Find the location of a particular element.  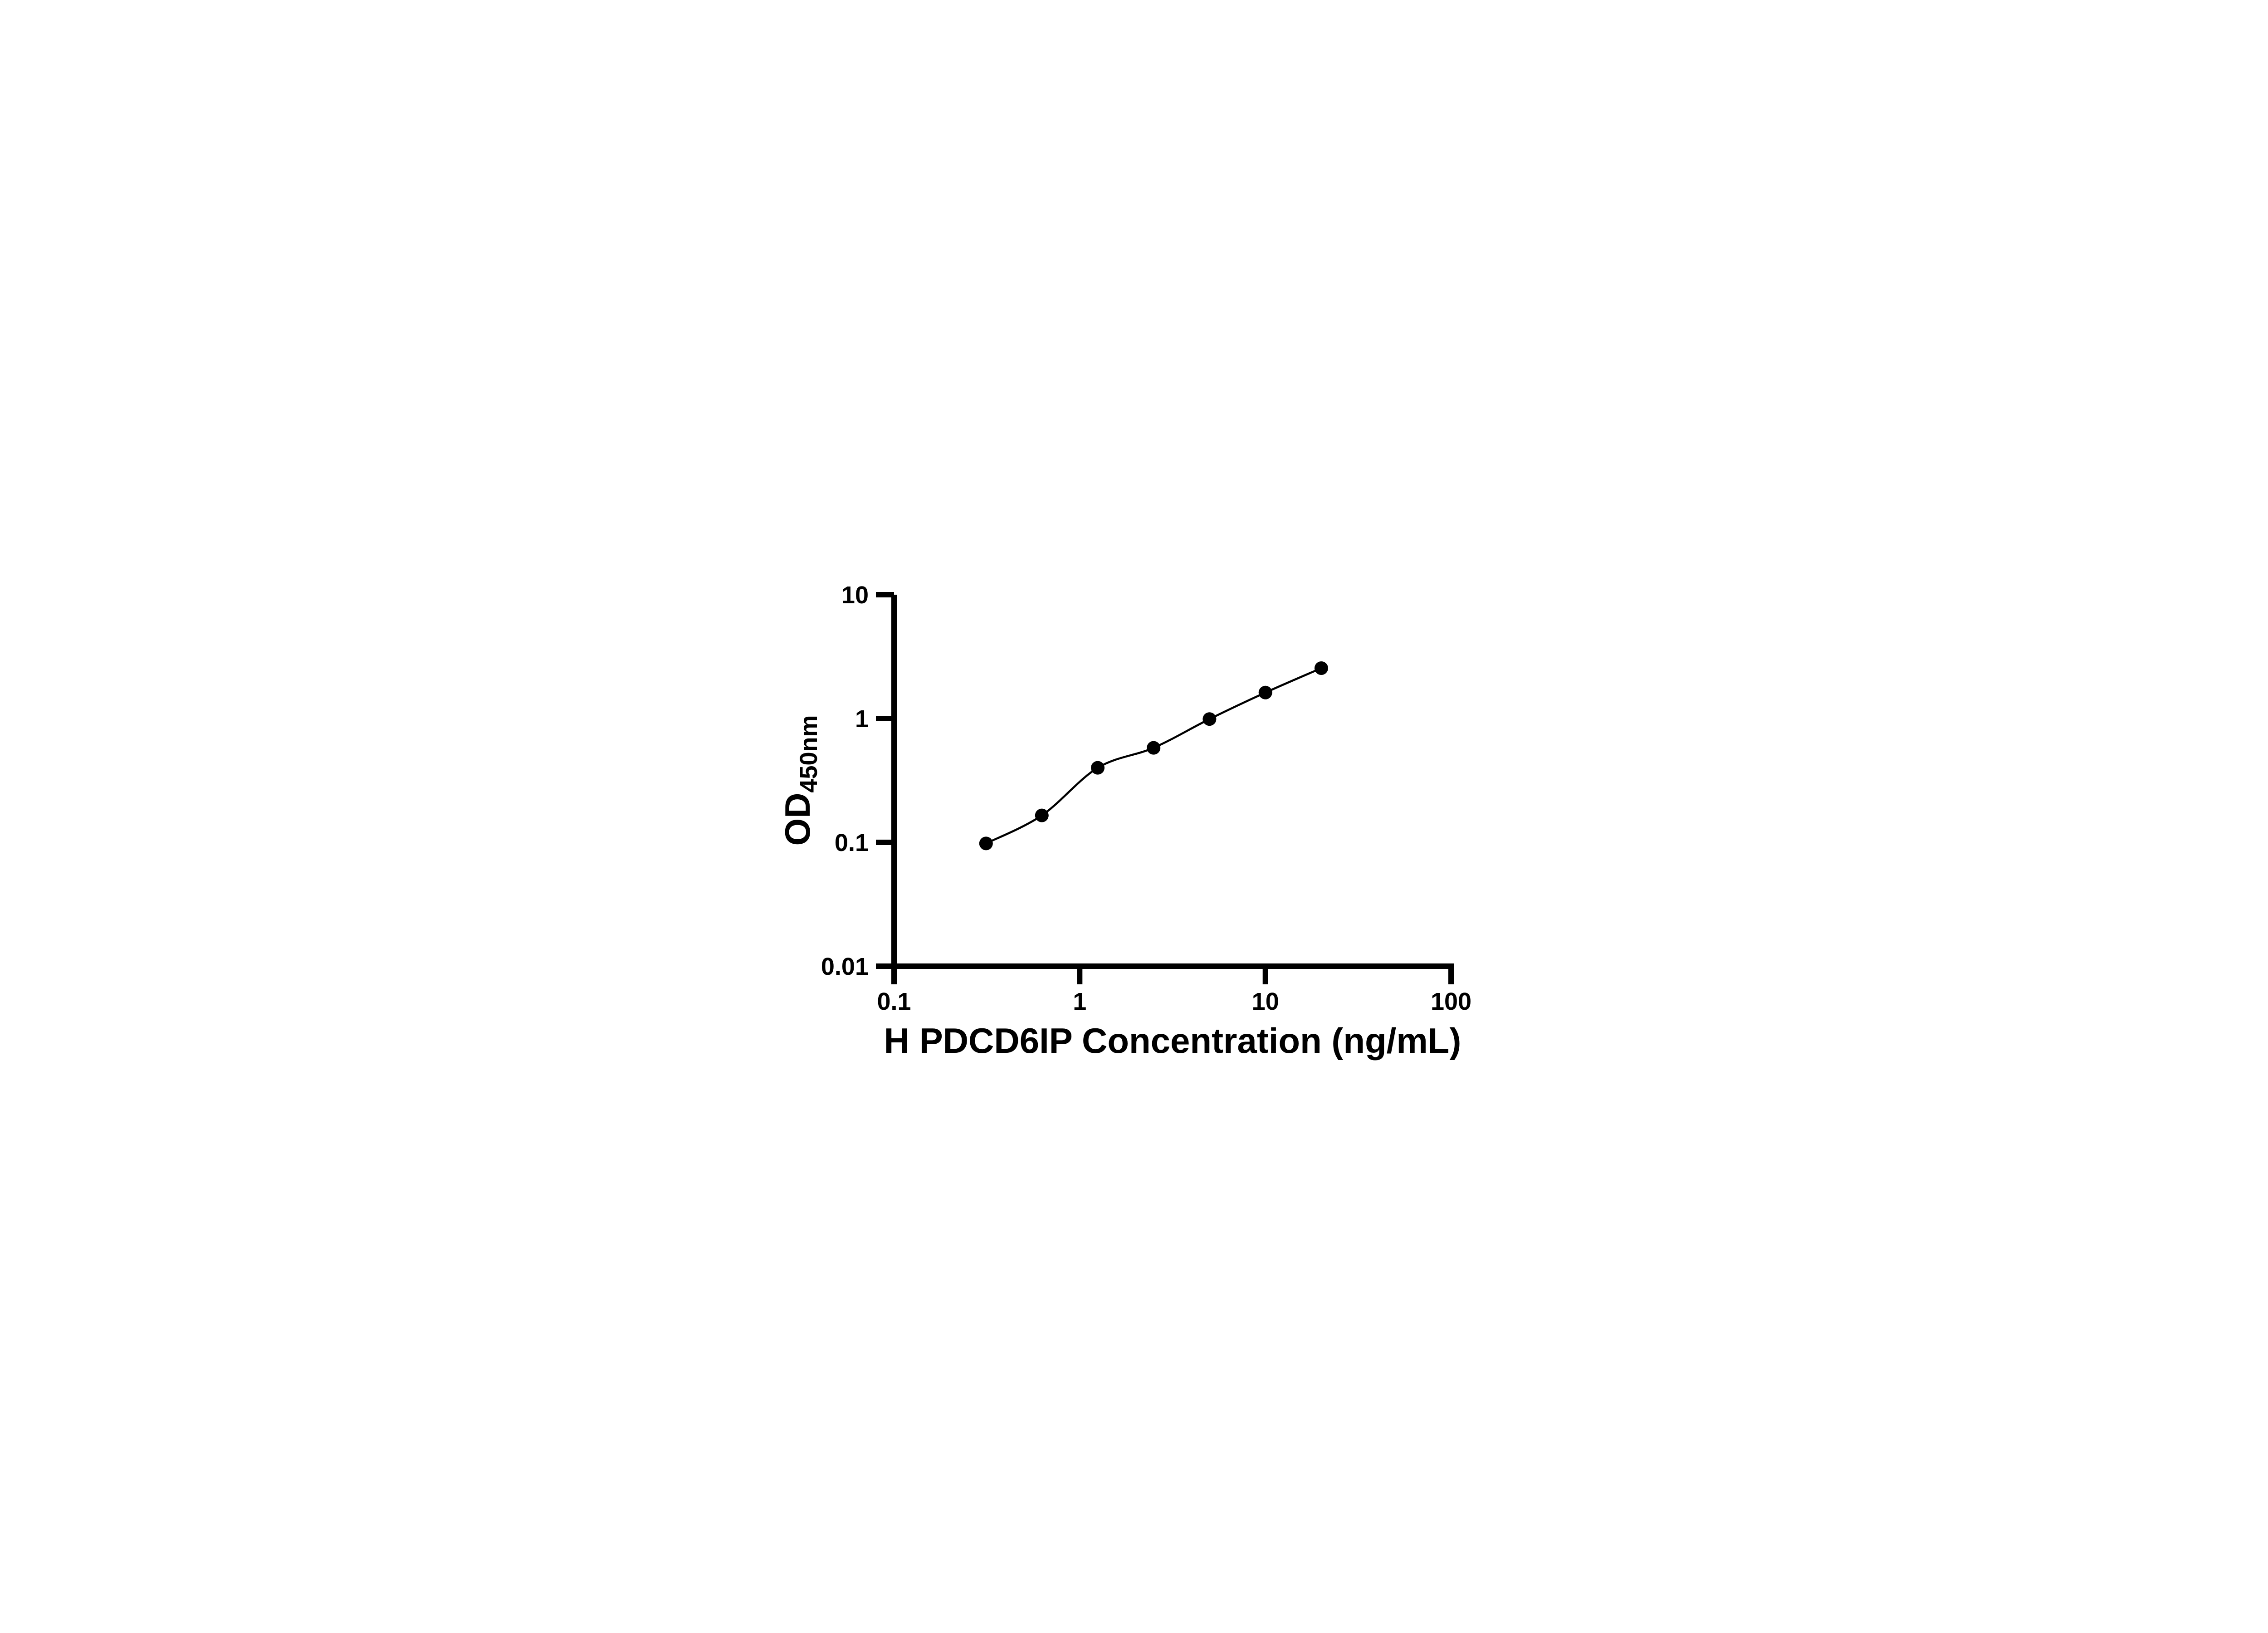

y-axis-title: OD450nm is located at coordinates (800, 780).